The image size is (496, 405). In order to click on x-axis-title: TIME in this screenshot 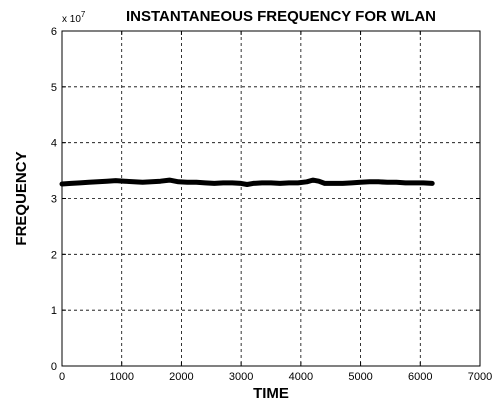, I will do `click(271, 393)`.